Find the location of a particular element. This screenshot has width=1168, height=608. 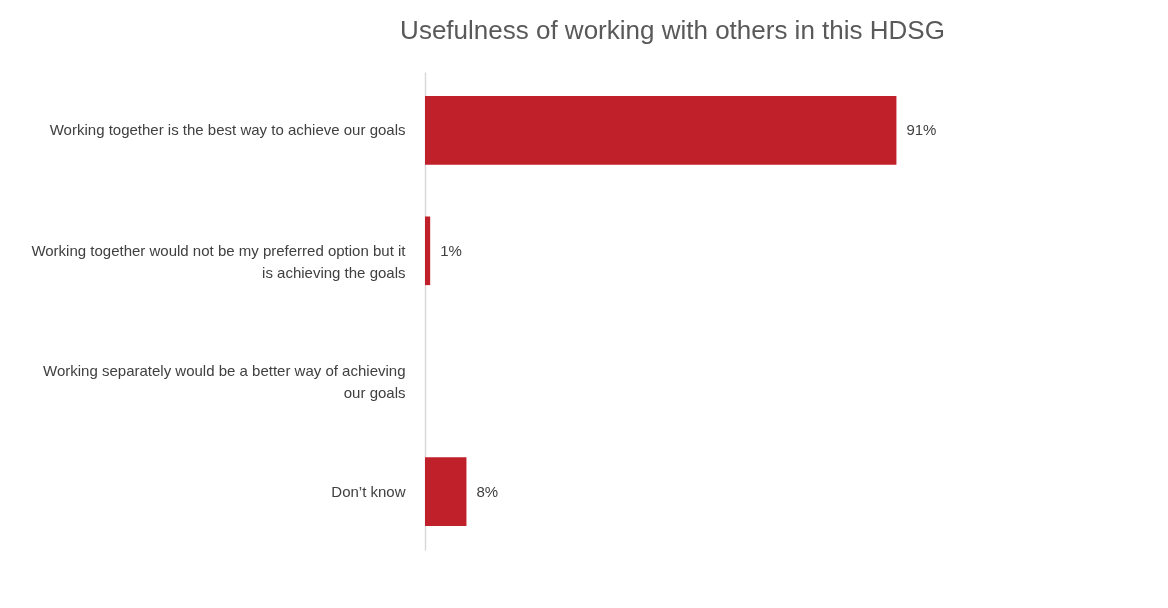

data-label: 8% is located at coordinates (487, 491).